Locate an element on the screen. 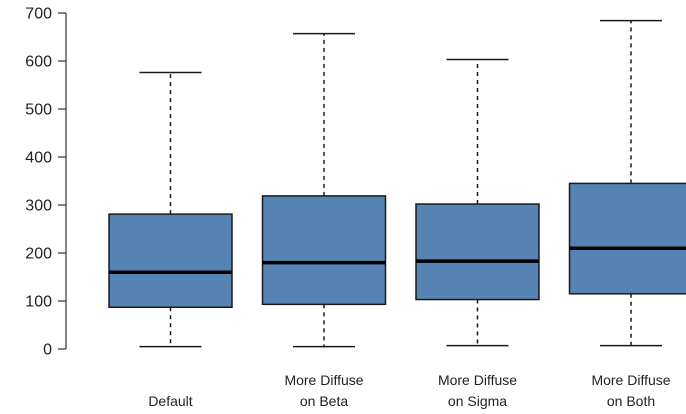 This screenshot has width=686, height=414. y-tick-label: 300 is located at coordinates (38, 206).